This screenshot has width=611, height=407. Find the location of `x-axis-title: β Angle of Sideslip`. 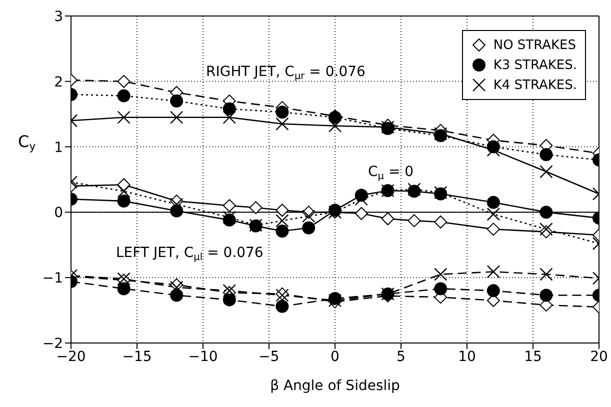

x-axis-title: β Angle of Sideslip is located at coordinates (335, 386).